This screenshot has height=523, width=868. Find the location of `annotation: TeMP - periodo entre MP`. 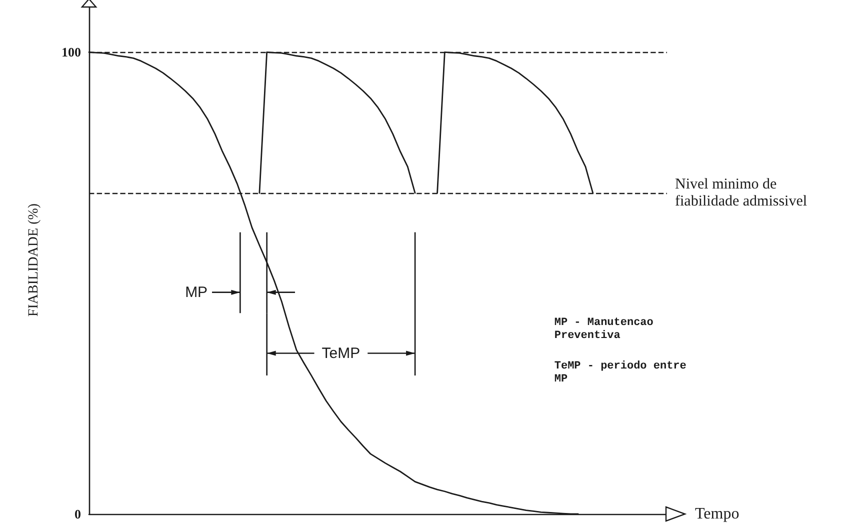

annotation: TeMP - periodo entre MP is located at coordinates (623, 373).